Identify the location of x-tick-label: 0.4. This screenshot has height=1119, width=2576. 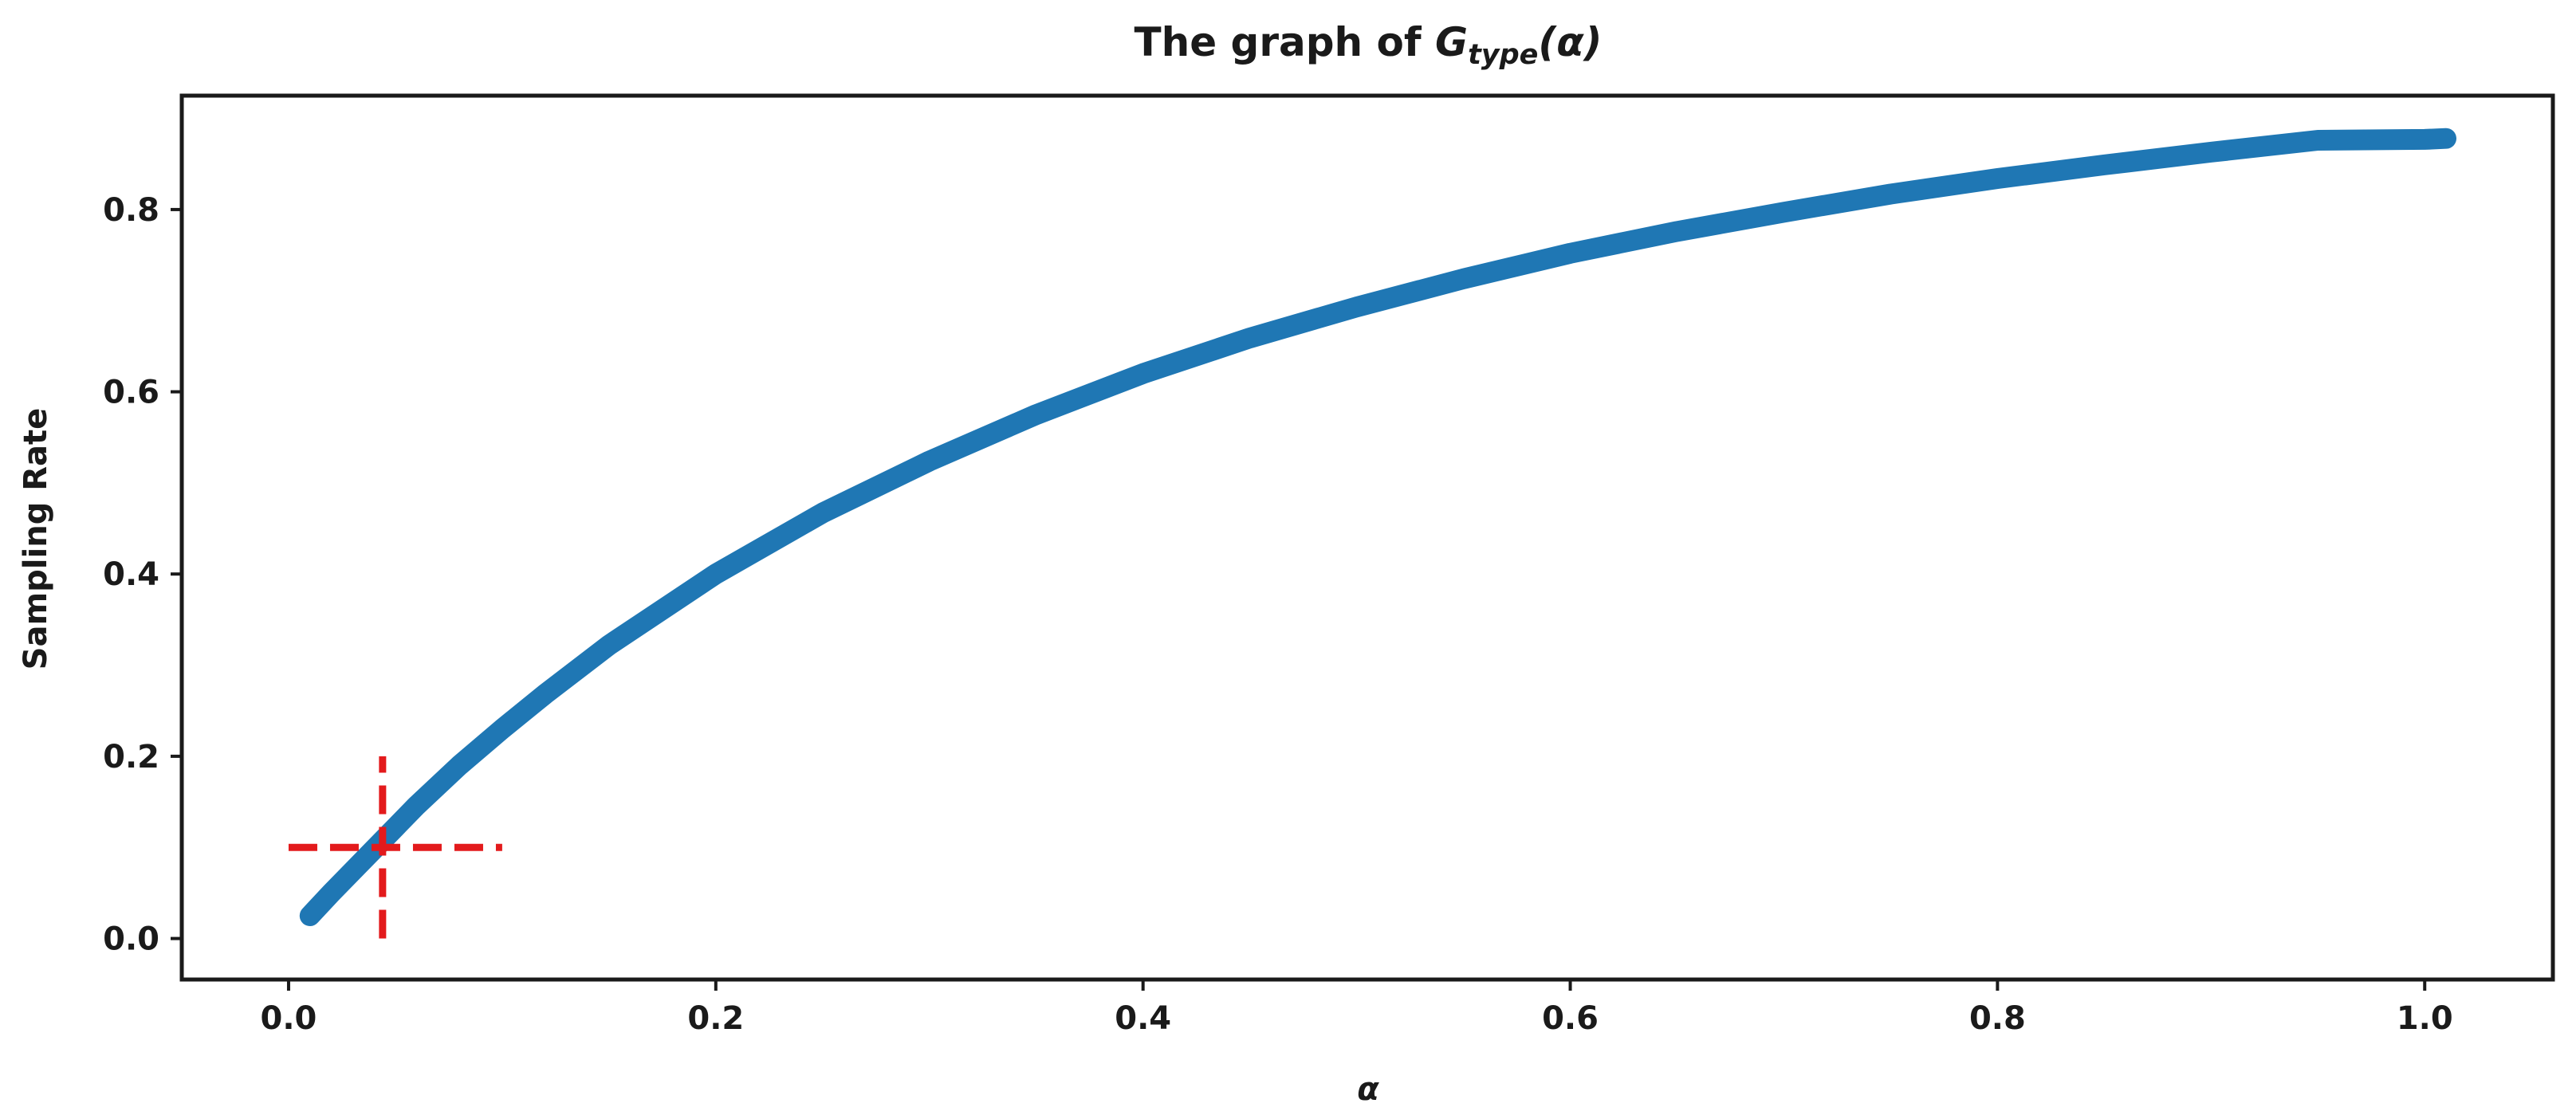
(1143, 1018).